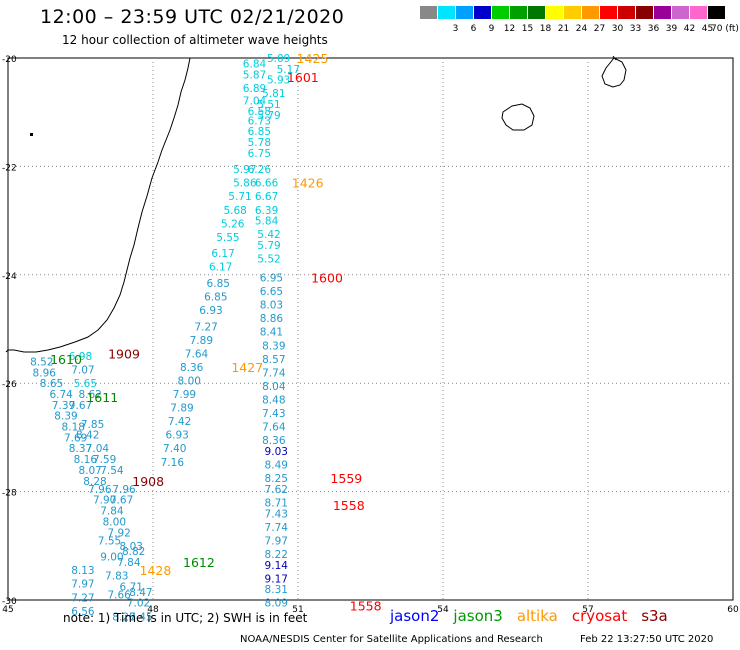 Image resolution: width=740 pixels, height=650 pixels. I want to click on wave-height-value: 8.36, so click(274, 441).